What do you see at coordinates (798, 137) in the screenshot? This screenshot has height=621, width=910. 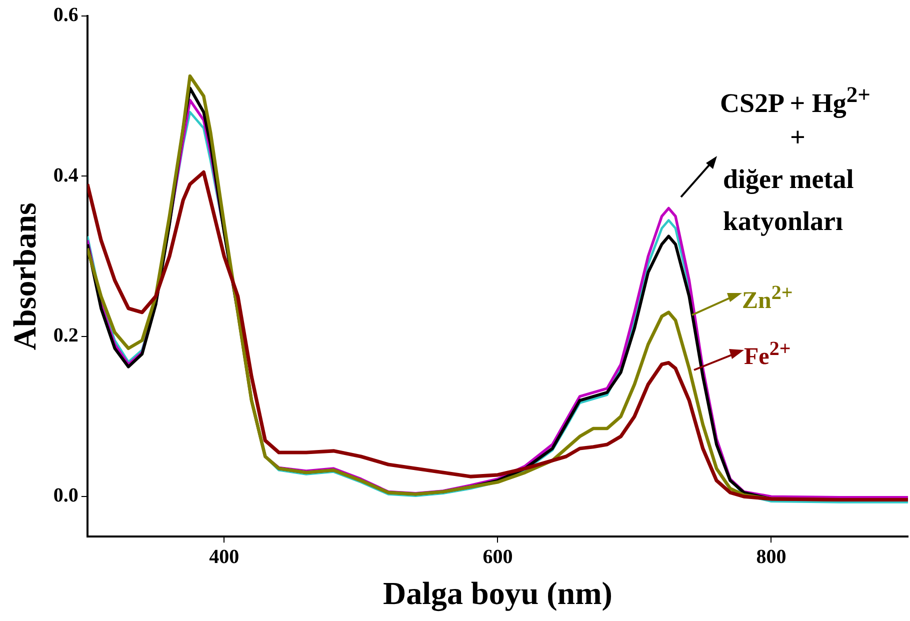 I see `annotation: +` at bounding box center [798, 137].